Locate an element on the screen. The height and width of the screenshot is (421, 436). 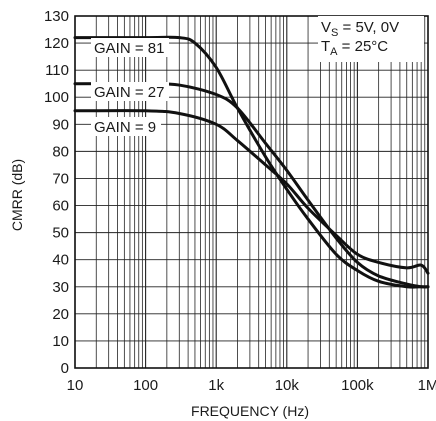
condition-temperature: TA = 25°C is located at coordinates (354, 48).